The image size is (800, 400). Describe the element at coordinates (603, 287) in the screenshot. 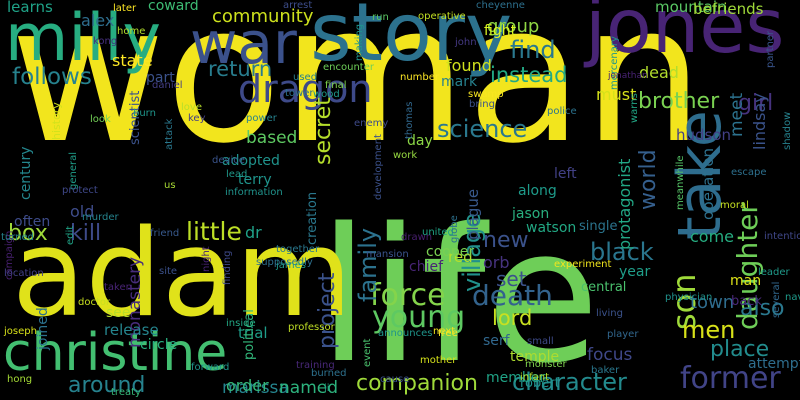

I see `word-central: central` at that location.